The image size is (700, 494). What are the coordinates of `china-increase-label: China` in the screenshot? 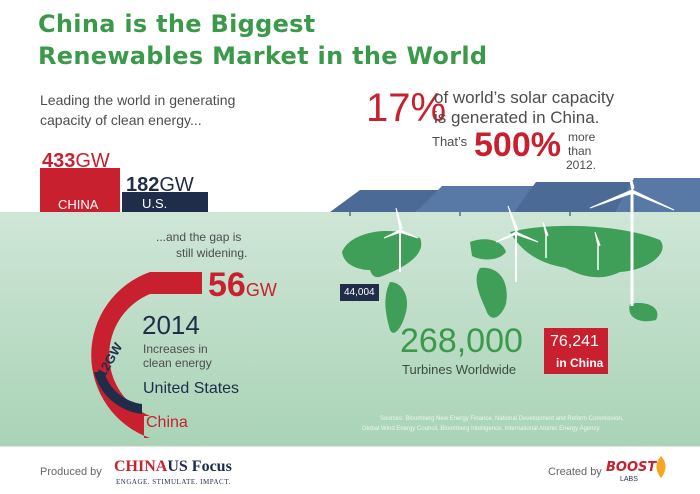 It's located at (167, 422).